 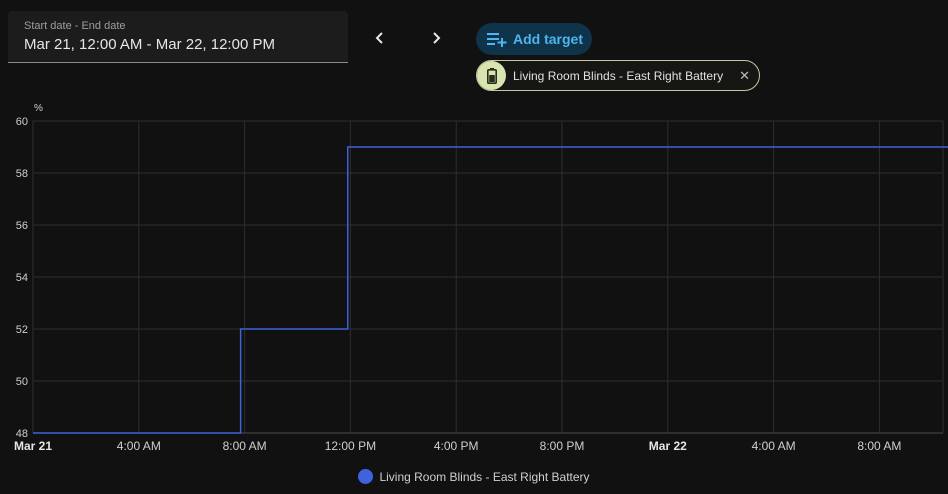 I want to click on battery-icon, so click(x=491, y=75).